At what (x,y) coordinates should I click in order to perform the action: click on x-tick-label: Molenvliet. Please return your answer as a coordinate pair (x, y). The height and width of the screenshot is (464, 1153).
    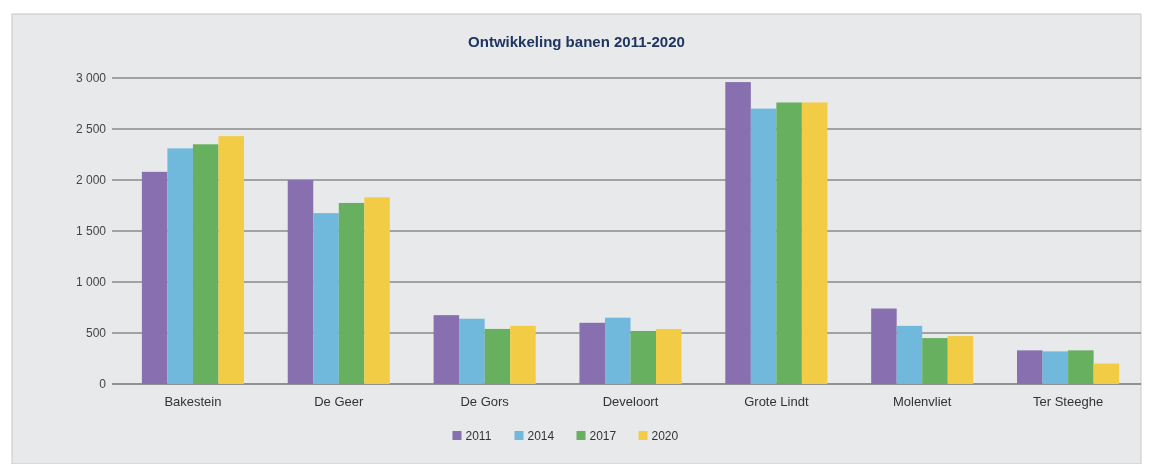
    Looking at the image, I should click on (922, 401).